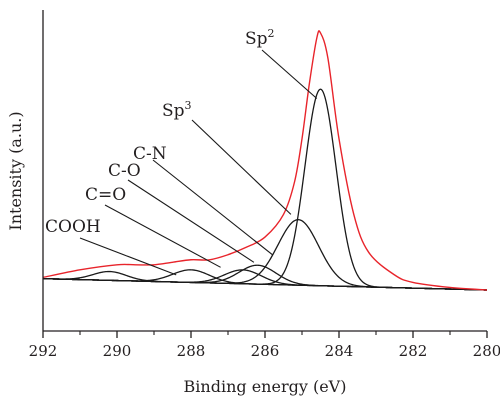 The image size is (500, 411). What do you see at coordinates (413, 351) in the screenshot?
I see `x-tick-label-282: 282` at bounding box center [413, 351].